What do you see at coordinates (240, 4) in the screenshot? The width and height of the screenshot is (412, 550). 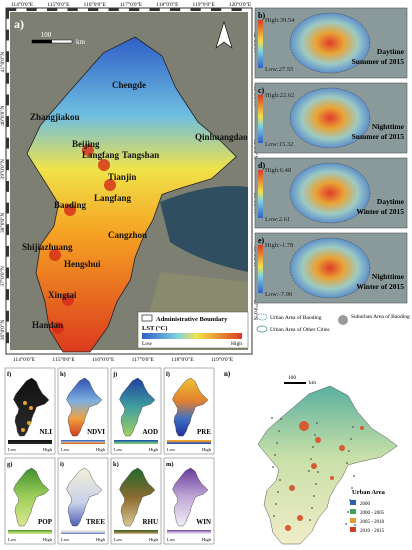 I see `longitude-label: 120°0'0"E` at bounding box center [240, 4].